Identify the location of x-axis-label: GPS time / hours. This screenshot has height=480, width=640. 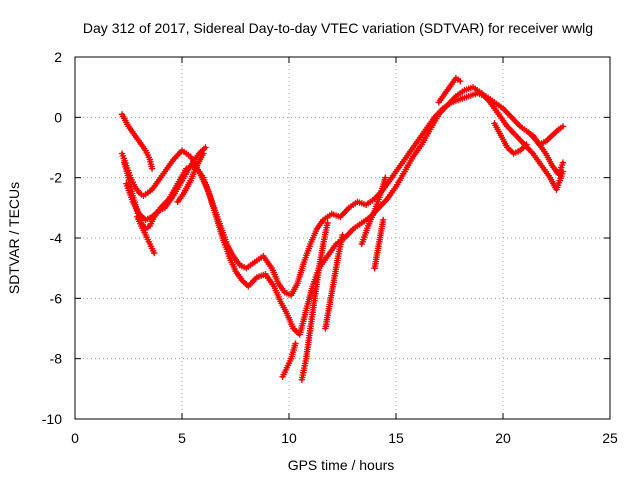
(341, 465).